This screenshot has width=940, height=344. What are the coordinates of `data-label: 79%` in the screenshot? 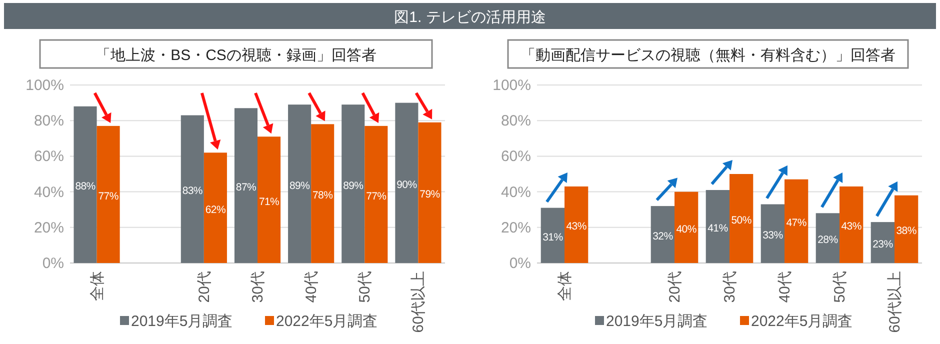 It's located at (430, 194).